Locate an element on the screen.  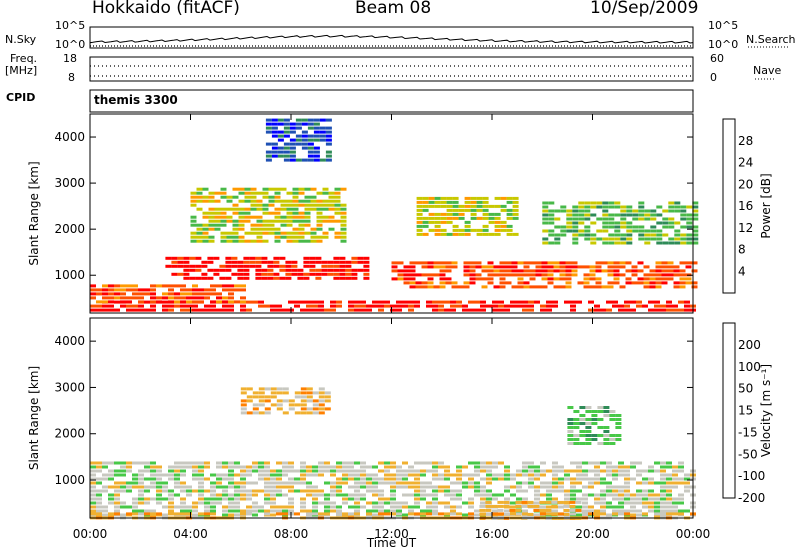
colorbar-tick-label: 200 is located at coordinates (749, 345).